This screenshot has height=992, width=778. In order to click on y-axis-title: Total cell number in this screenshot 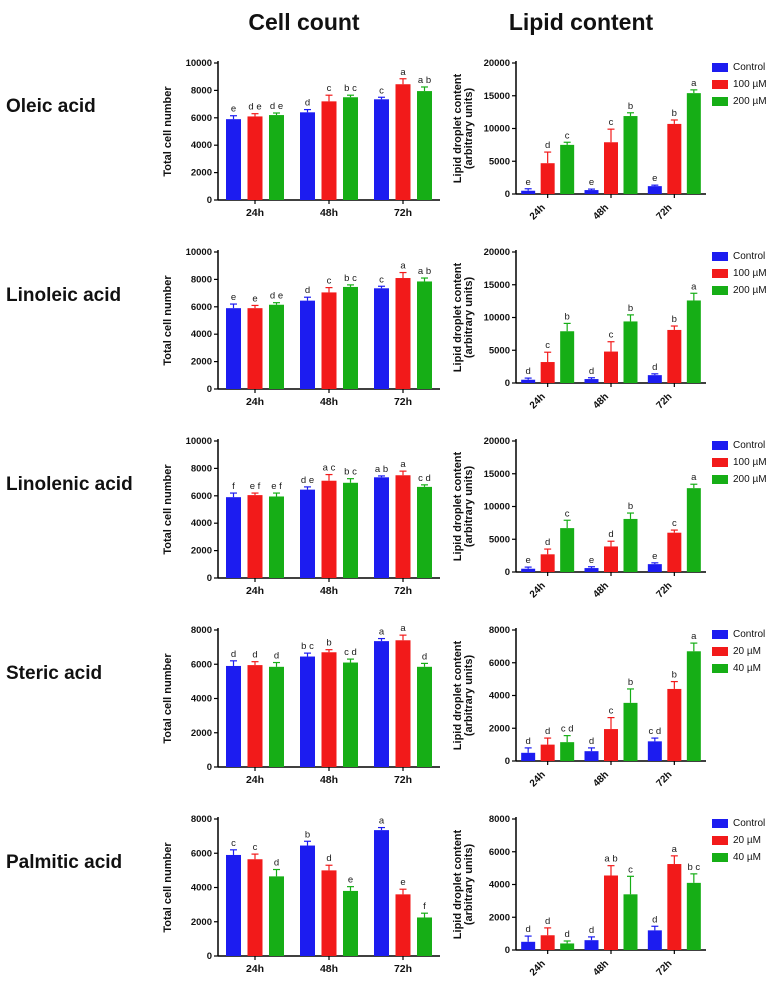, I will do `click(168, 320)`.